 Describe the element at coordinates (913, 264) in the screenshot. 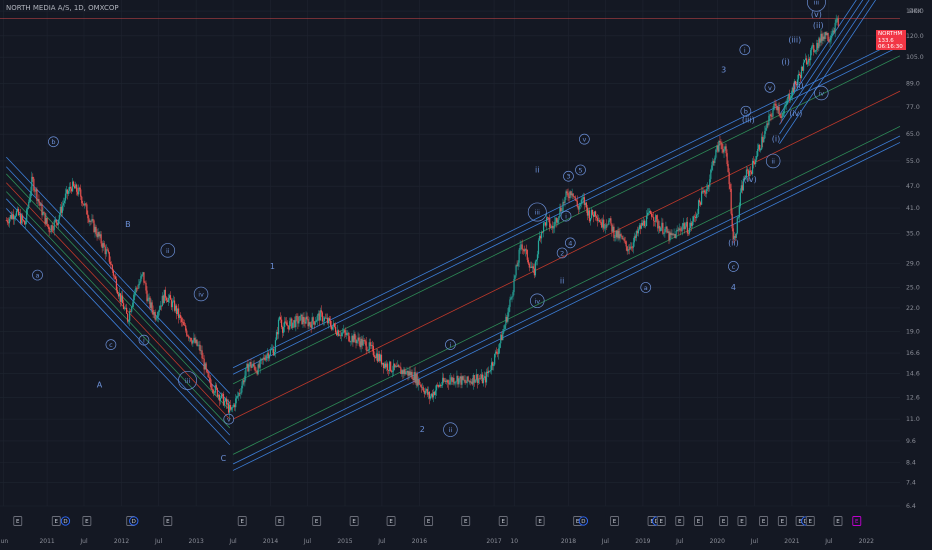

I see `y-tick-label: 29.0` at that location.